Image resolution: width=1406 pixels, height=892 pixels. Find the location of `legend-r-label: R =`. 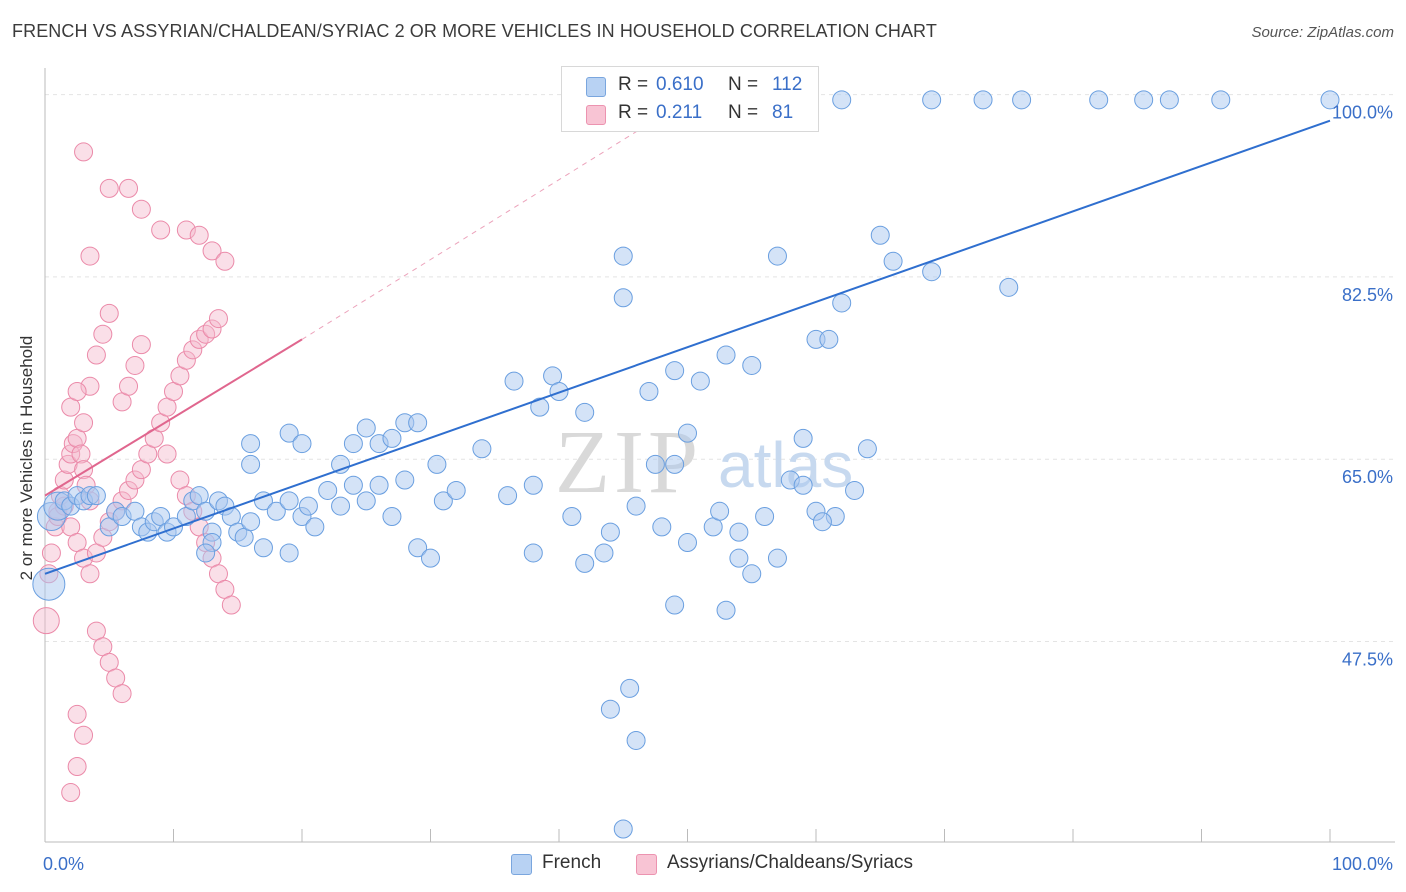

legend-r-label: R = is located at coordinates (633, 84).